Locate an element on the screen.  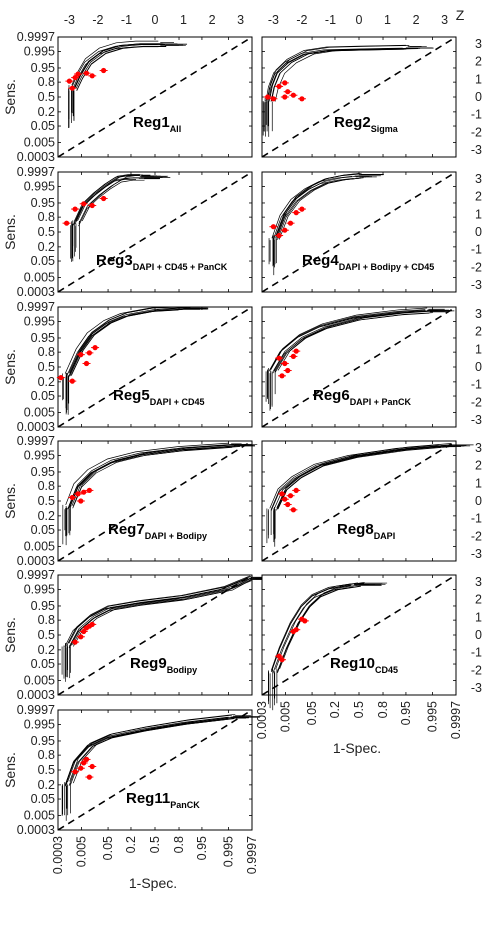
panel-title-main: Reg1 is located at coordinates (151, 122).